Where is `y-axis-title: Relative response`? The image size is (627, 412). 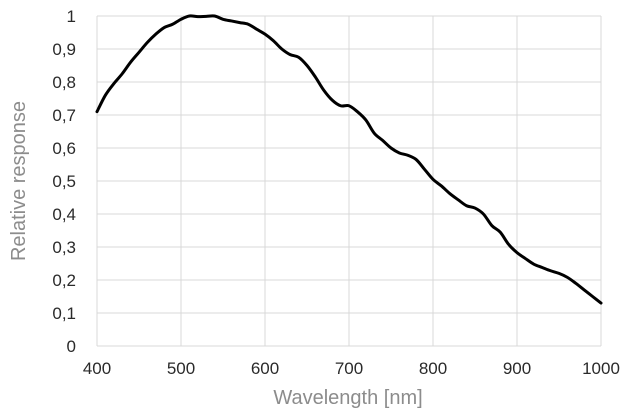
y-axis-title: Relative response is located at coordinates (19, 181).